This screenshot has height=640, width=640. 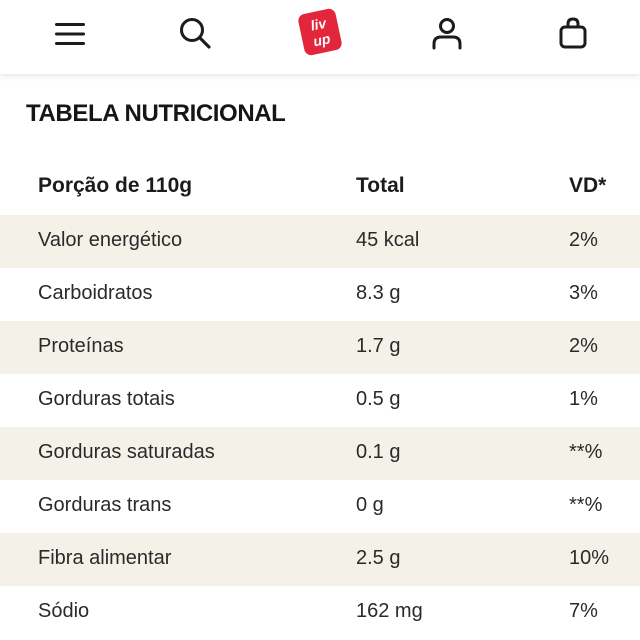 I want to click on nutrient-name: Gorduras trans, so click(x=105, y=505).